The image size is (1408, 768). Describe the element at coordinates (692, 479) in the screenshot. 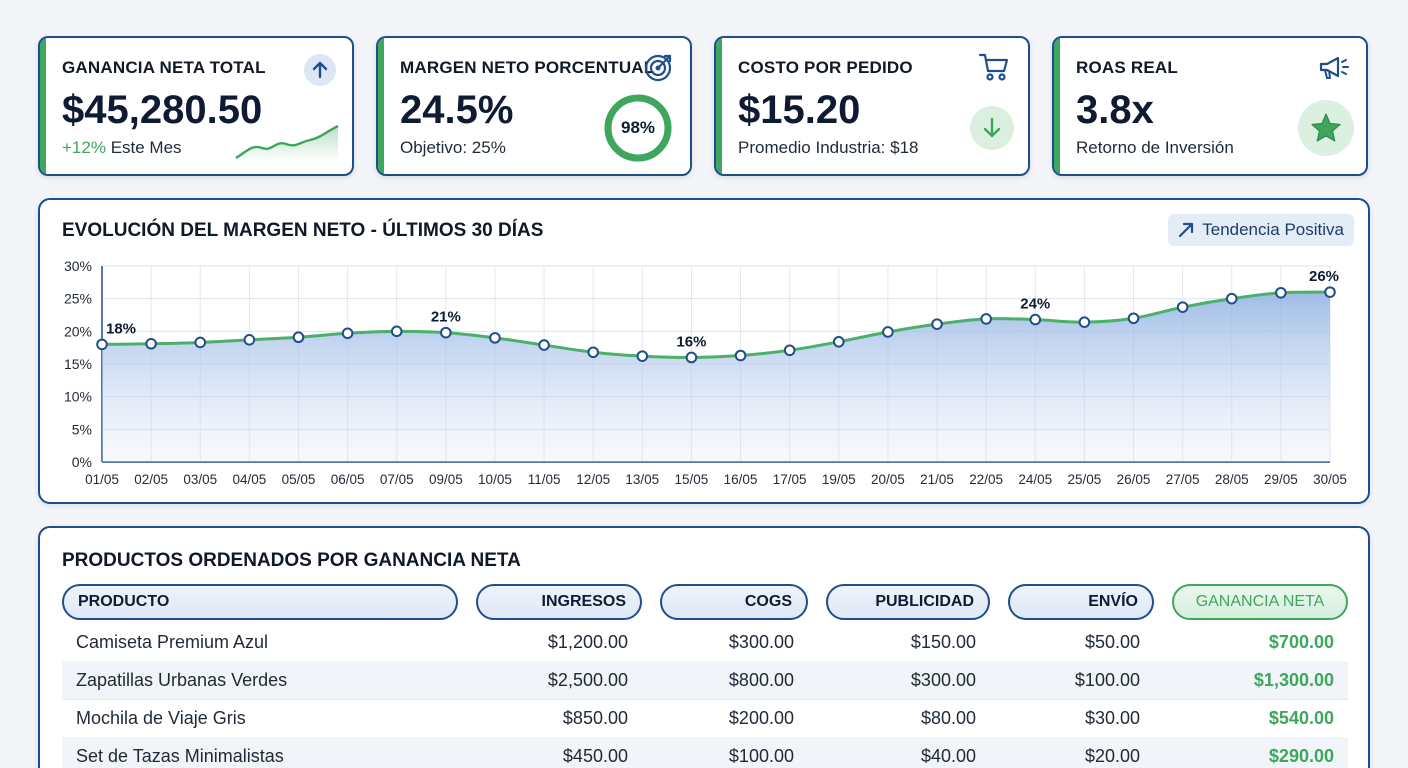

I see `x-tick-label: 15/05` at that location.